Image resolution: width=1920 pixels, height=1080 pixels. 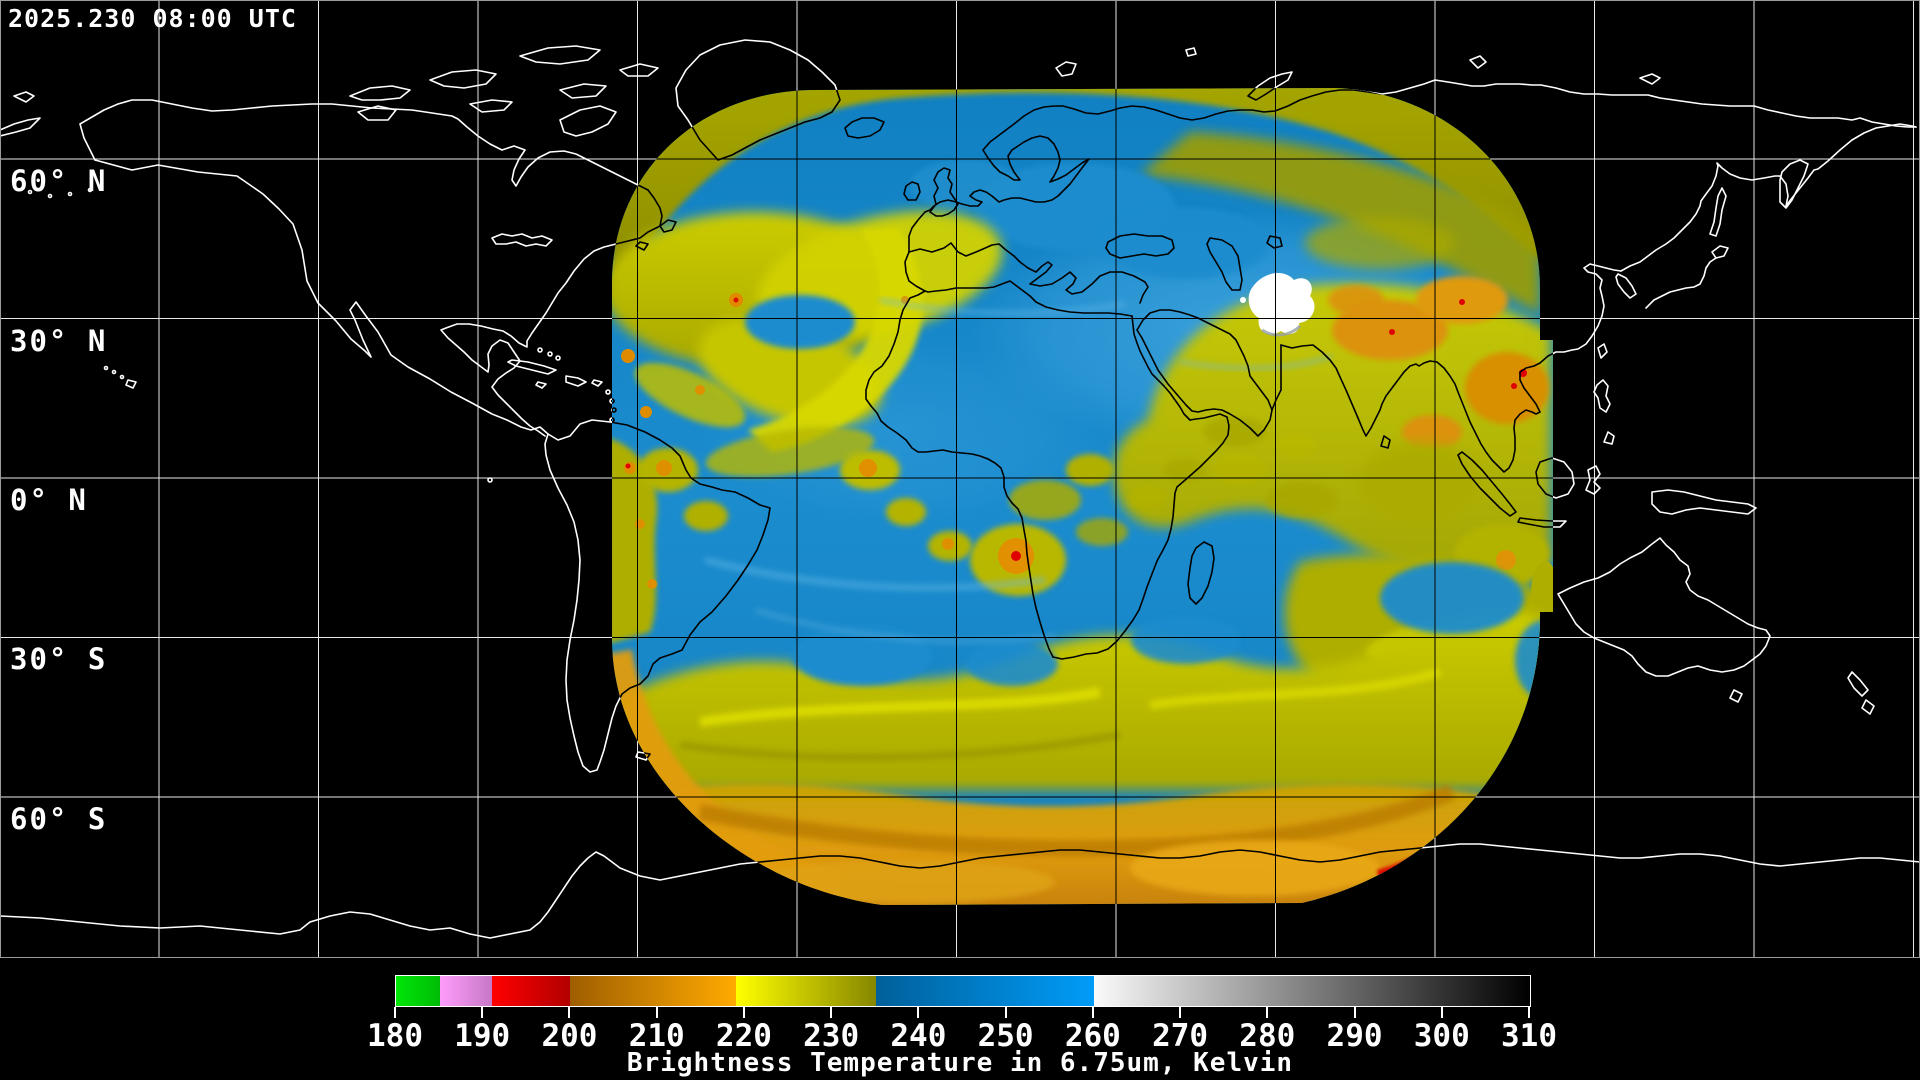 What do you see at coordinates (960, 1063) in the screenshot?
I see `colorbar-title: Brightness Temperature in 6.75um, Kelvin` at bounding box center [960, 1063].